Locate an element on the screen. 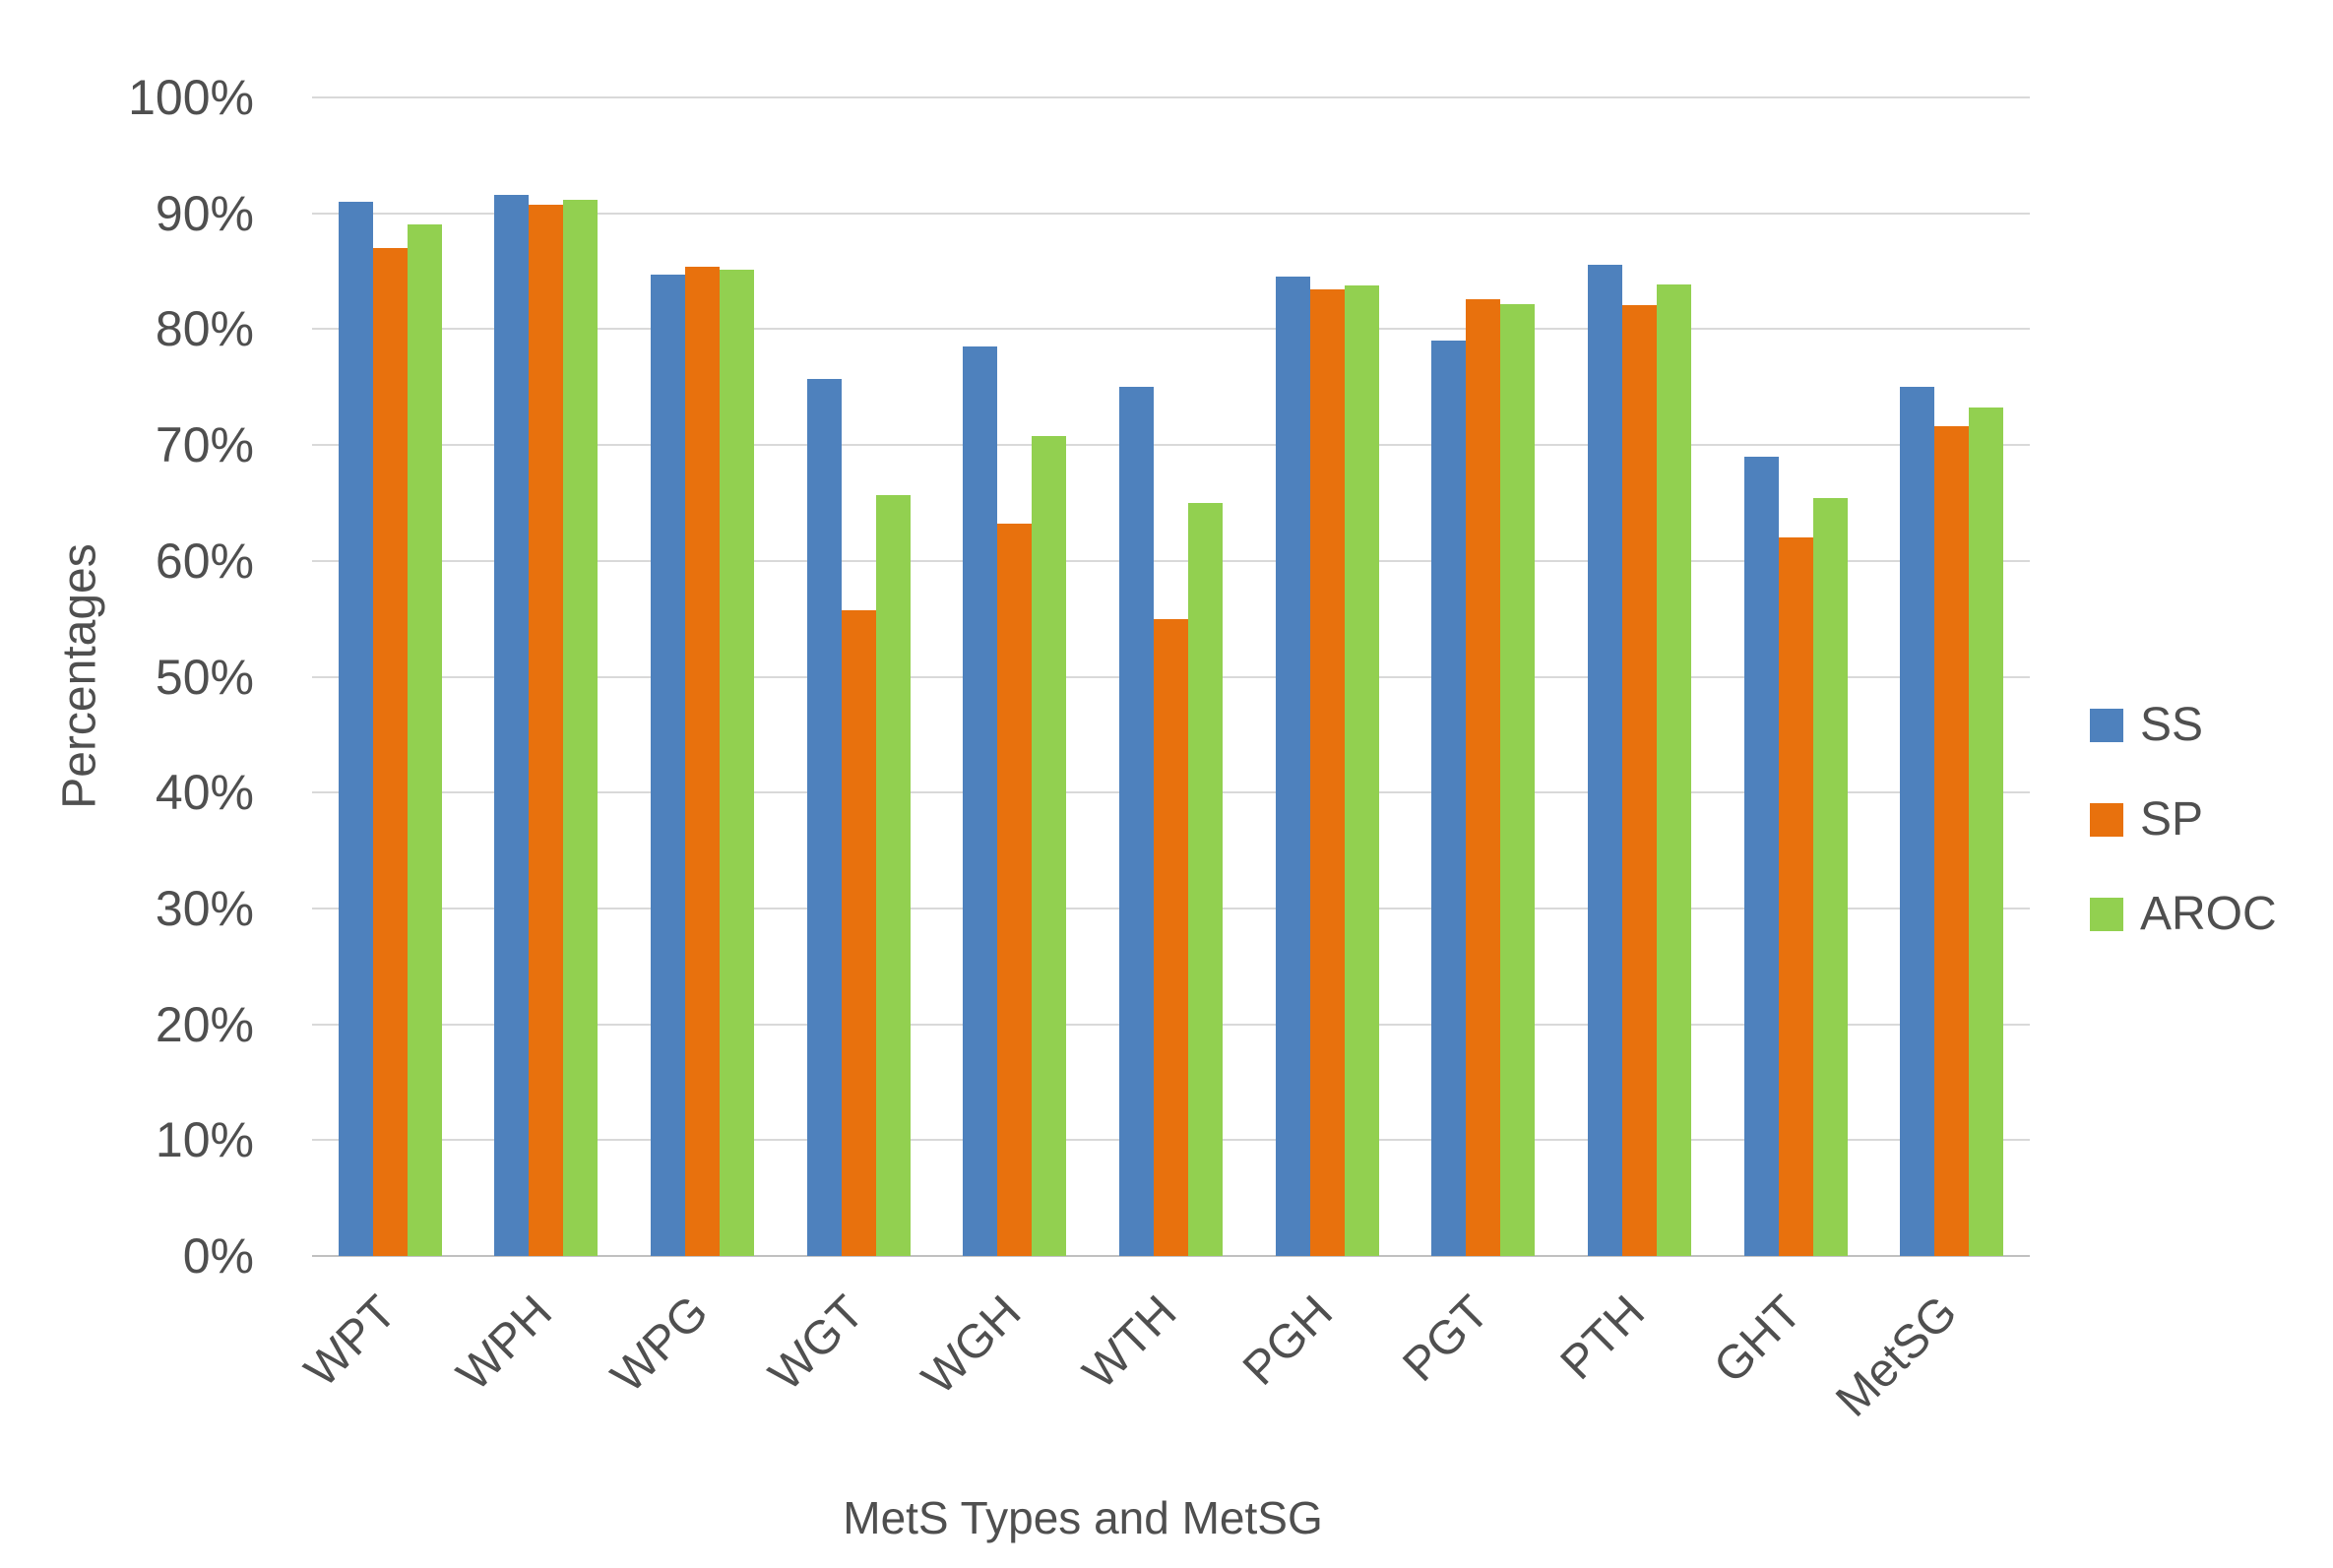 The height and width of the screenshot is (1568, 2333). bar-sp-metsg is located at coordinates (1952, 841).